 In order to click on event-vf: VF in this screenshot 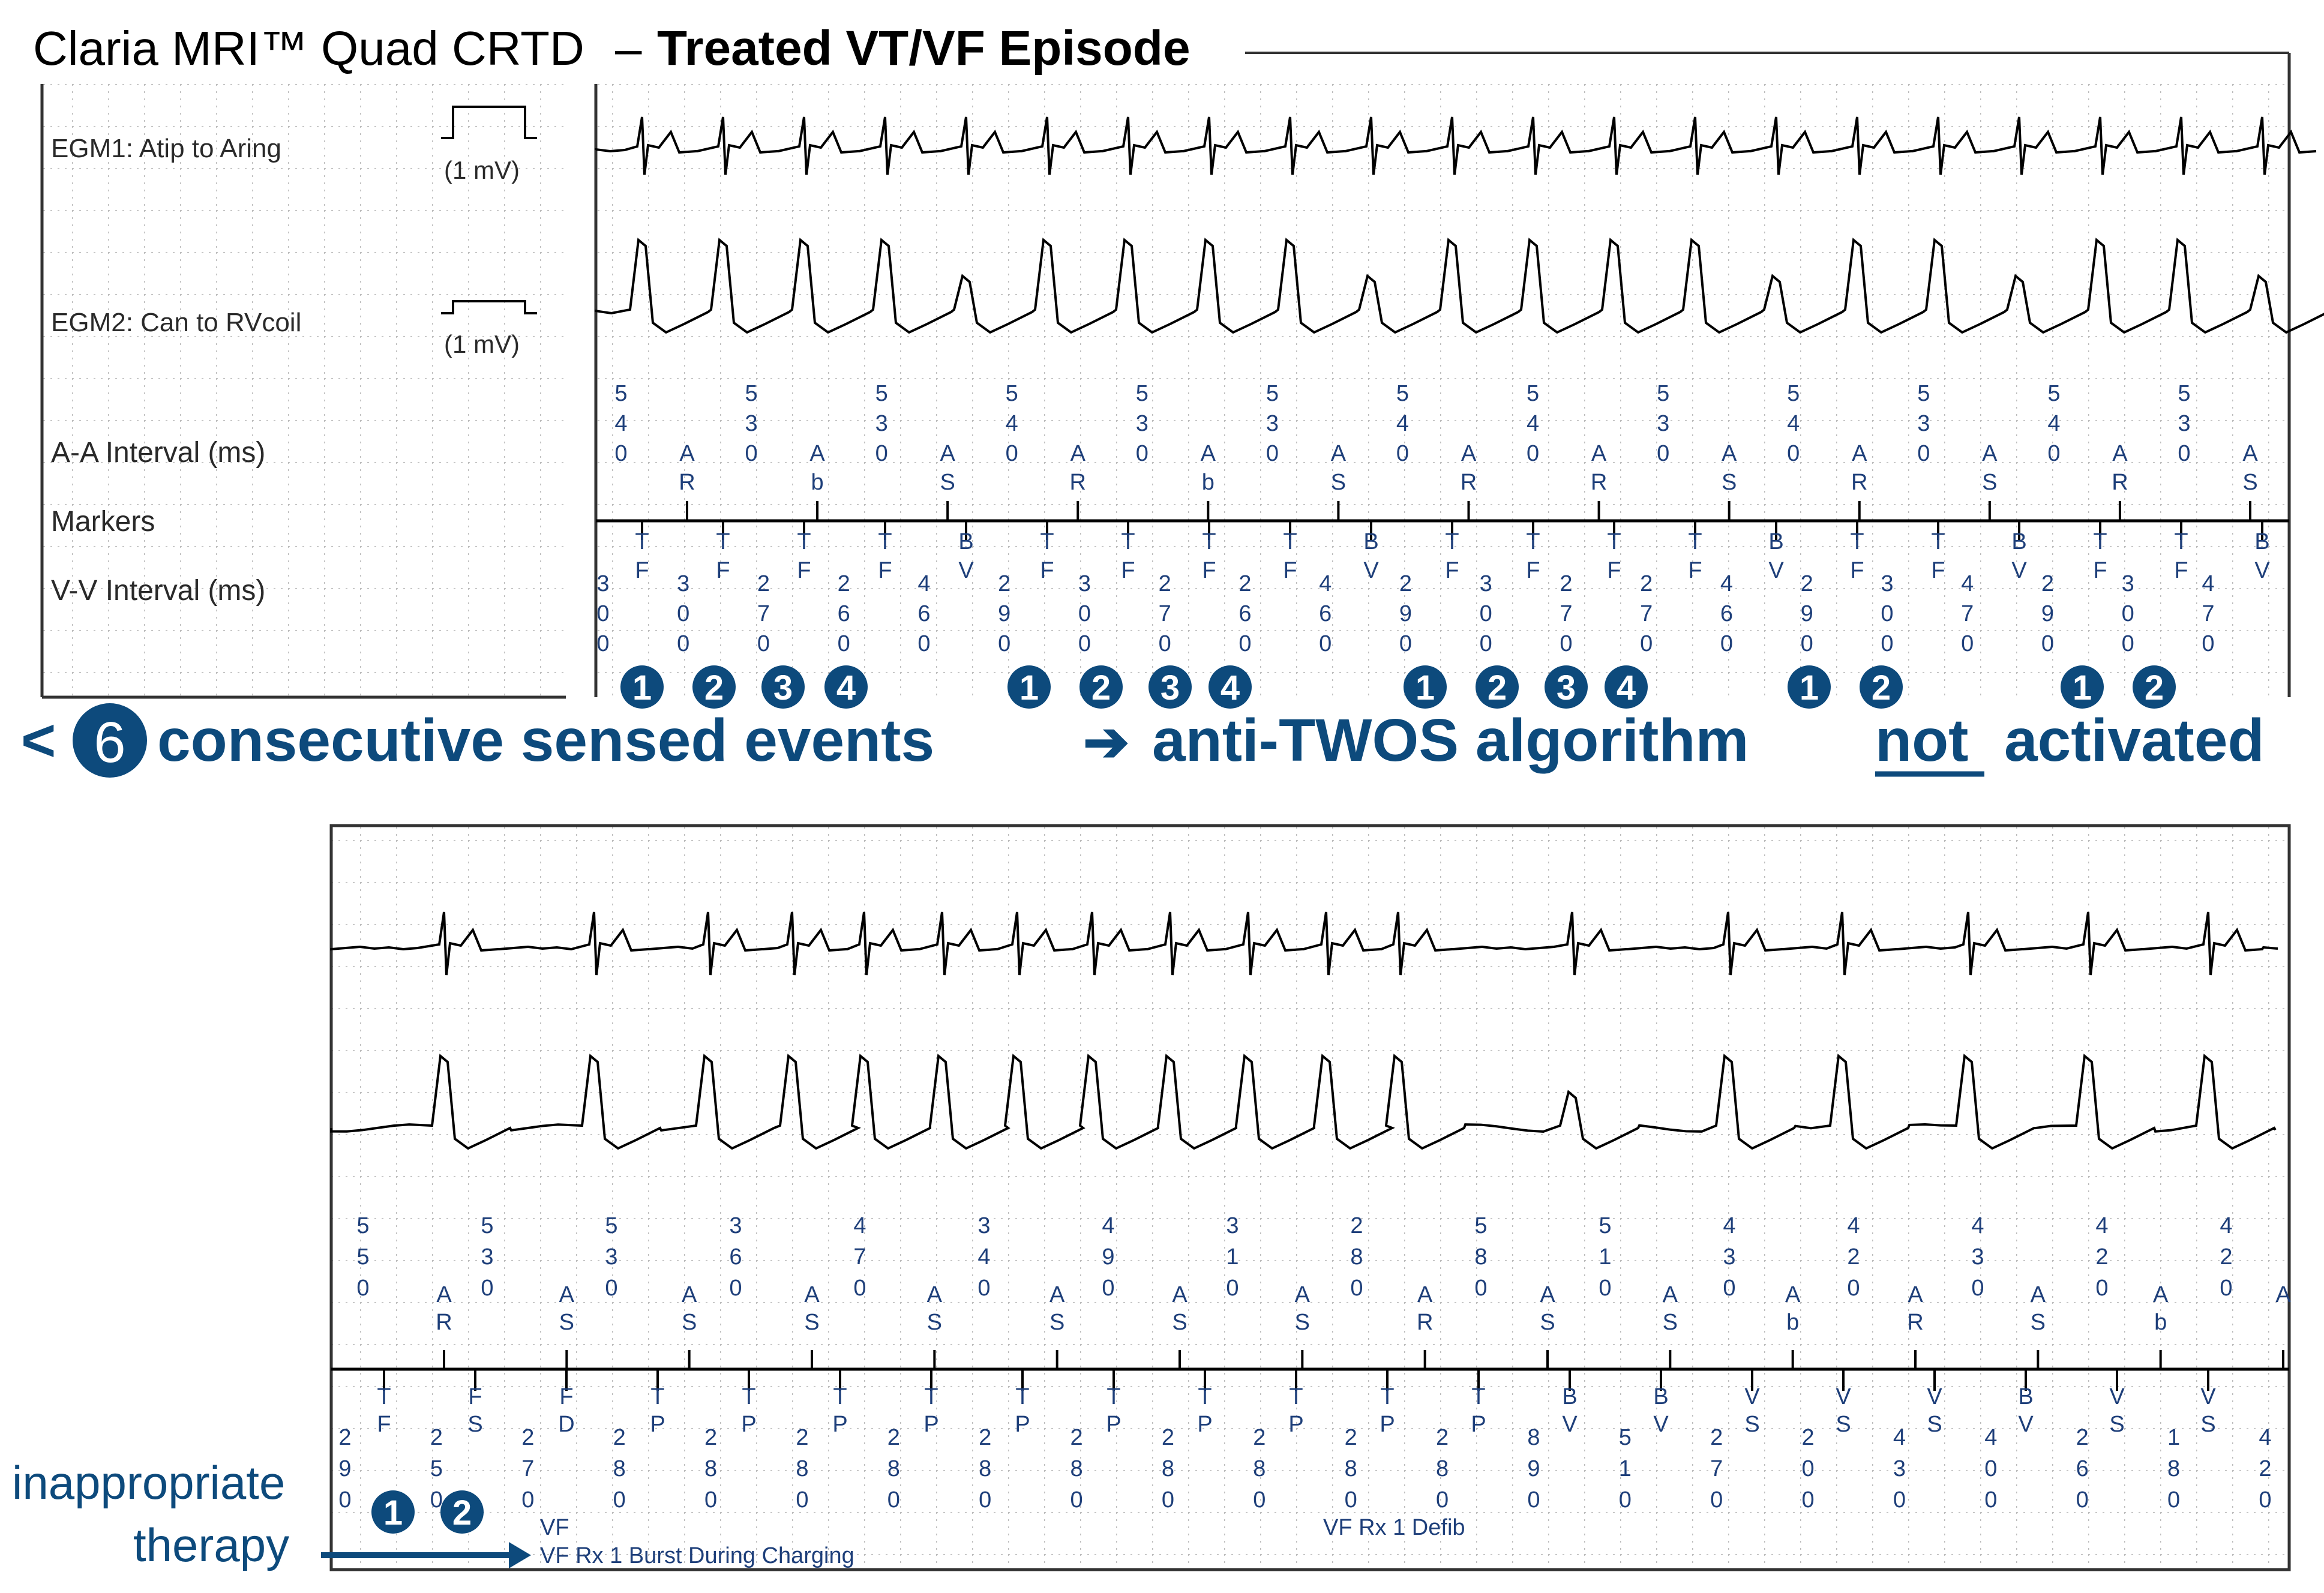, I will do `click(554, 1527)`.